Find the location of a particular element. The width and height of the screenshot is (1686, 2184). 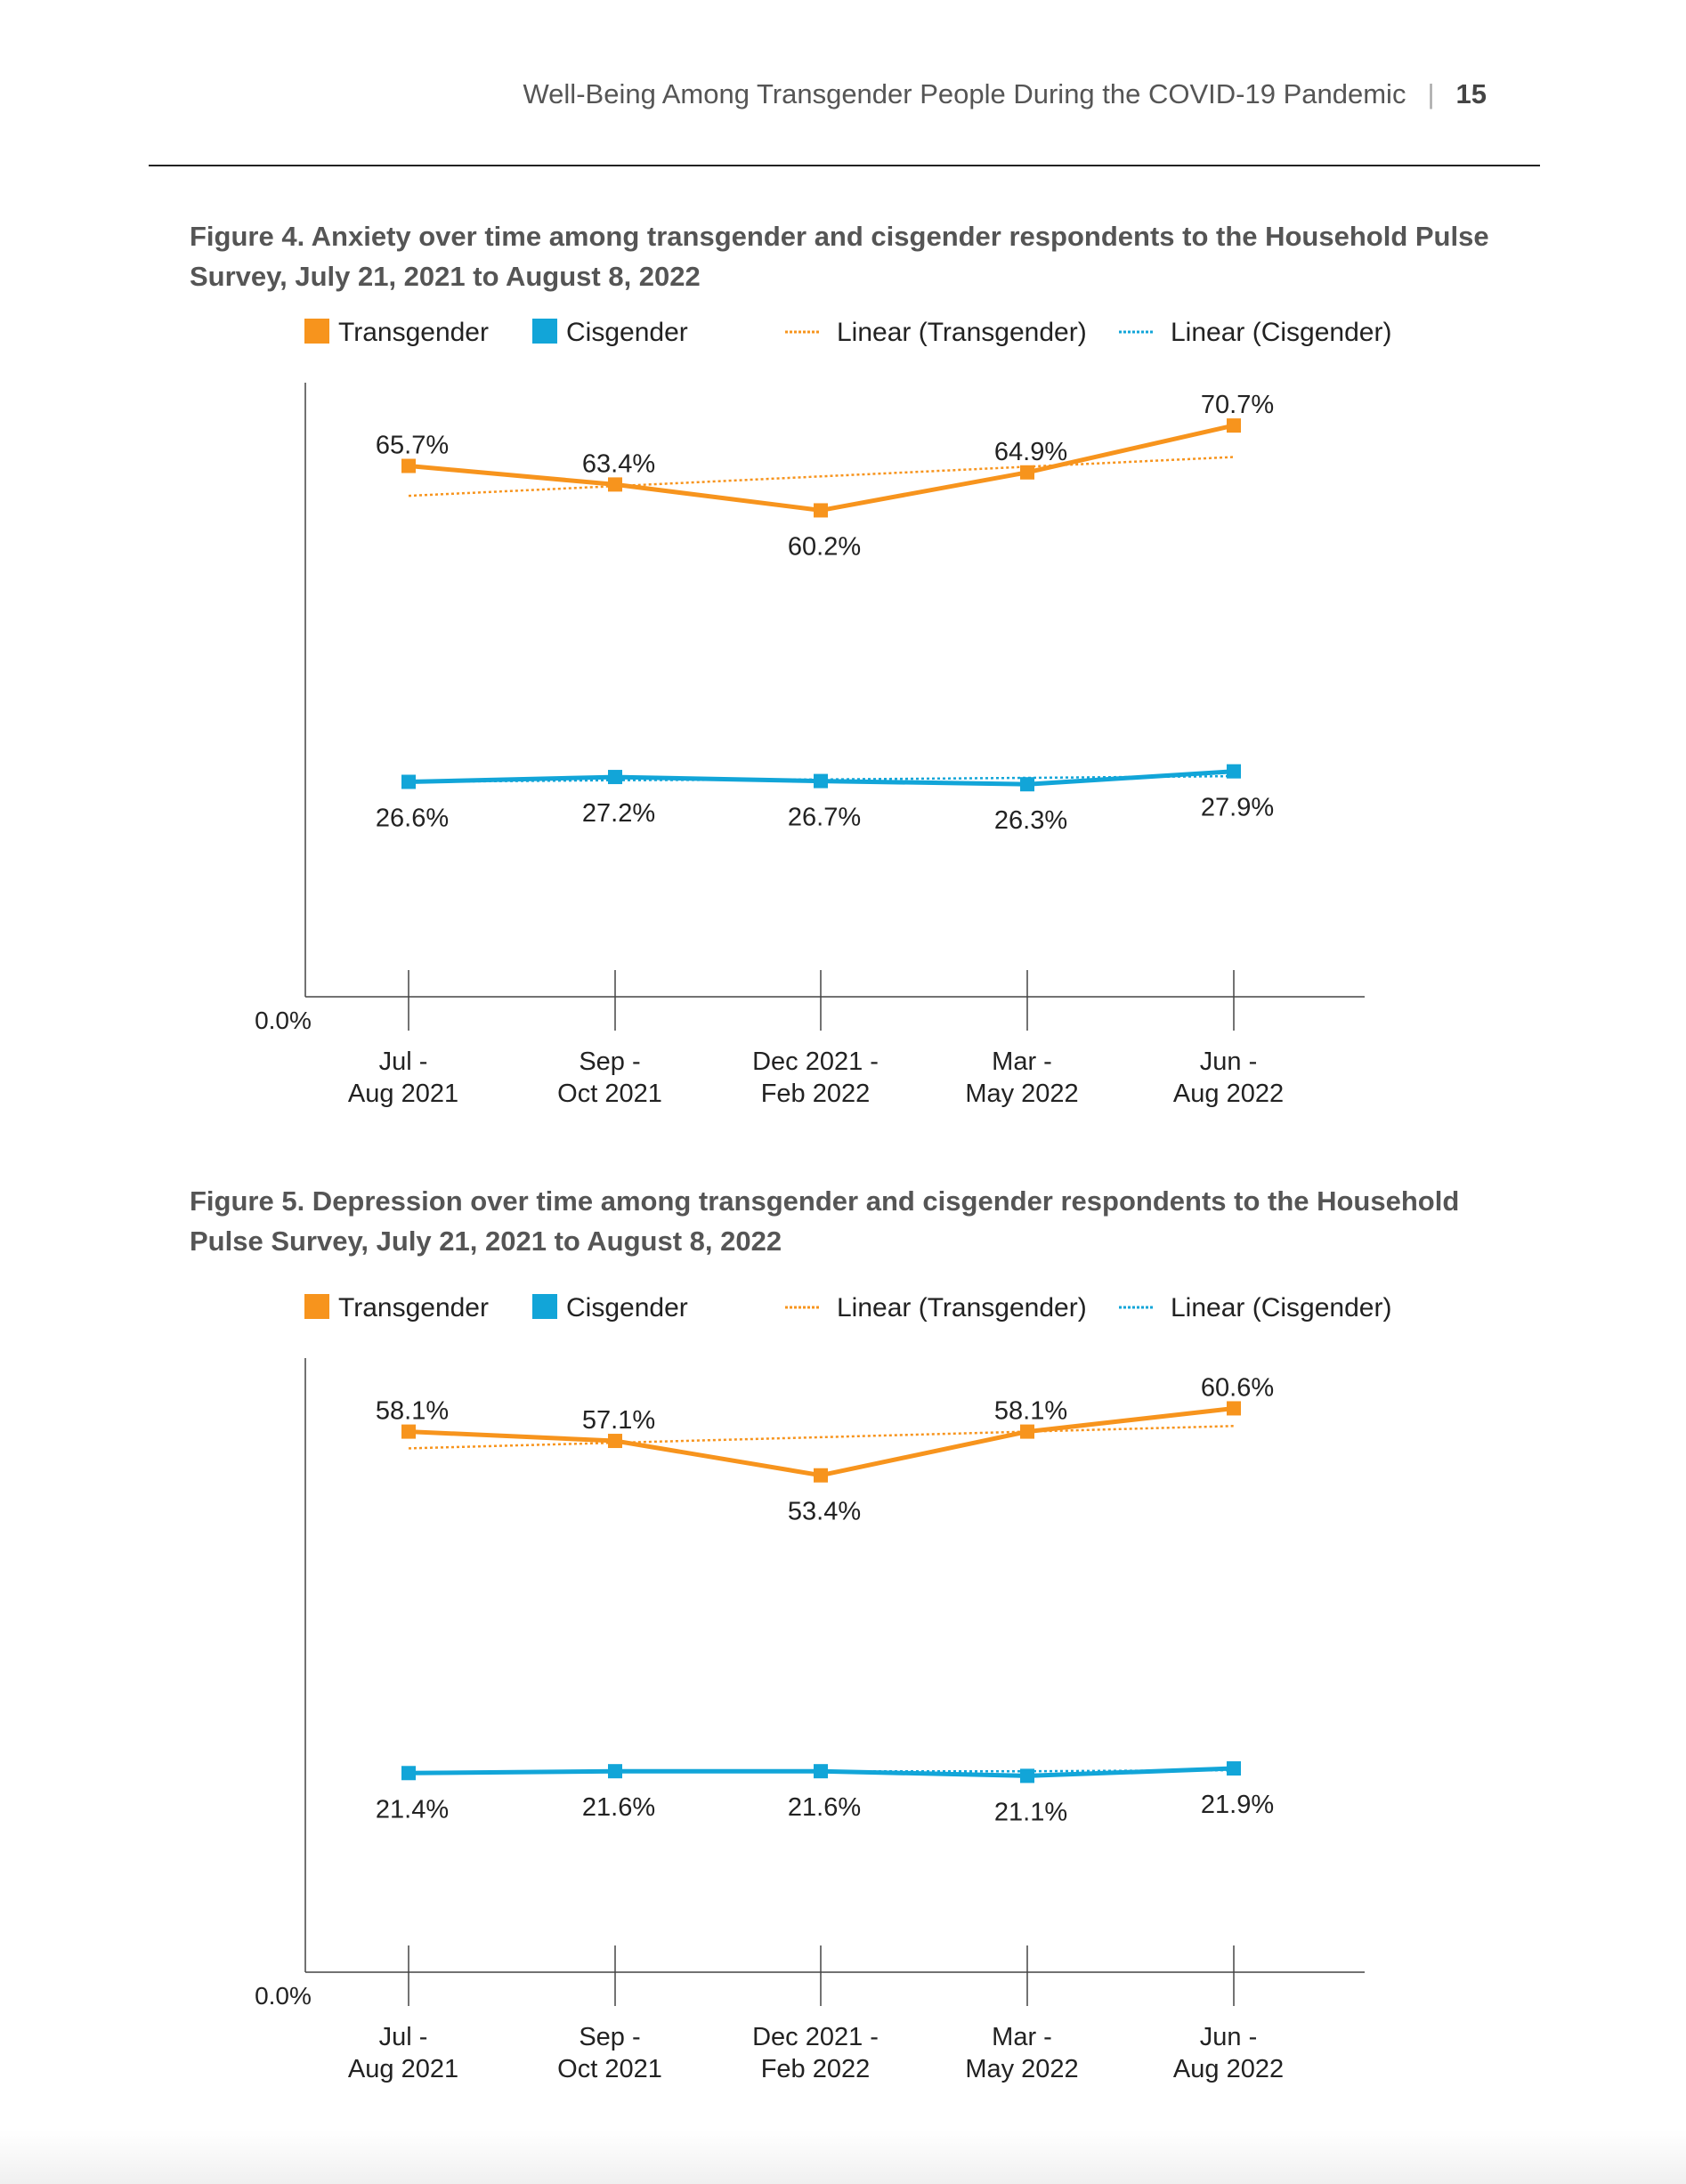

data-label-transgender: 64.9% is located at coordinates (1030, 452).